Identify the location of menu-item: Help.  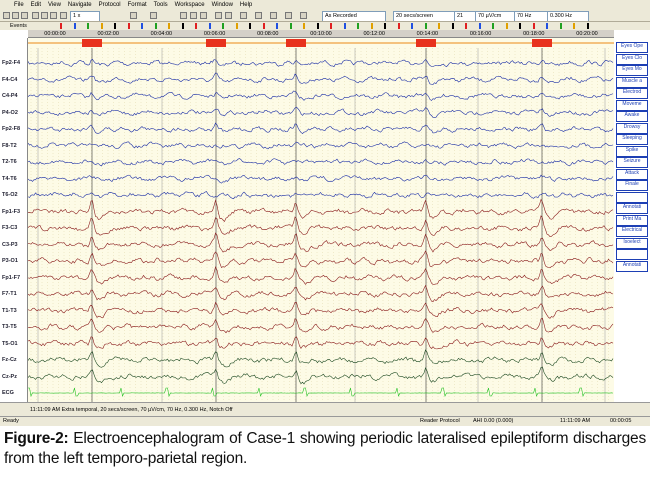
(246, 5).